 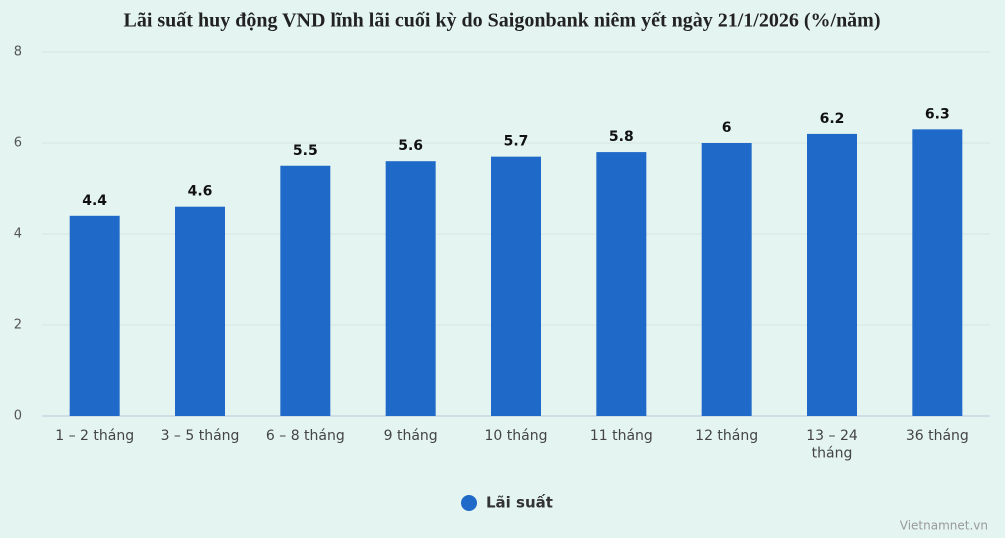 I want to click on x-tick-label: 36 tháng, so click(x=937, y=436).